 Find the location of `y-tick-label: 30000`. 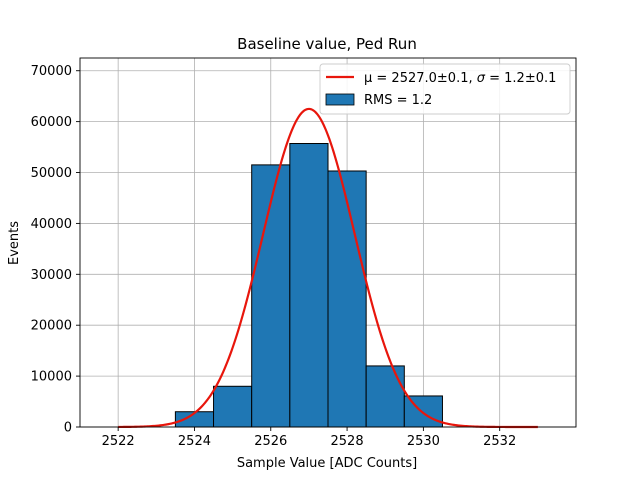

y-tick-label: 30000 is located at coordinates (51, 275).